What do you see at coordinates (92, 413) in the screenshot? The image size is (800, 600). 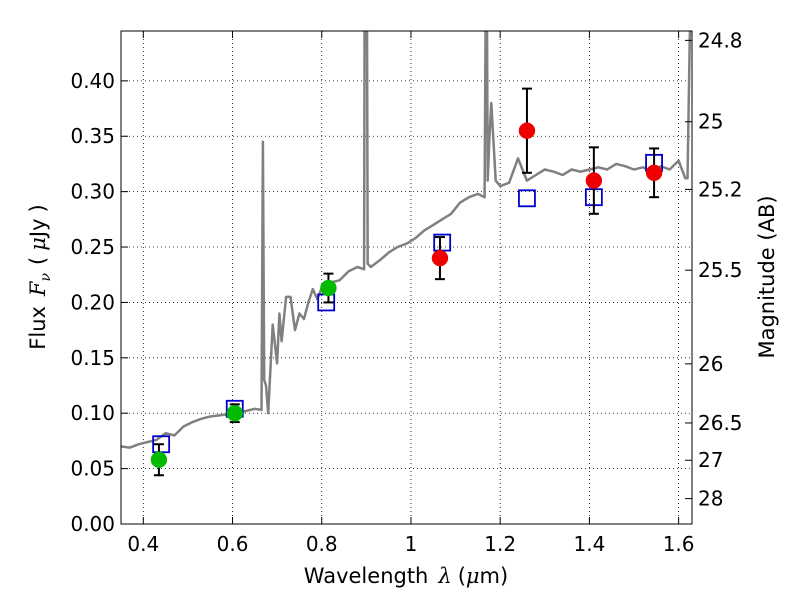 I see `y-tick-label: 0.10` at bounding box center [92, 413].